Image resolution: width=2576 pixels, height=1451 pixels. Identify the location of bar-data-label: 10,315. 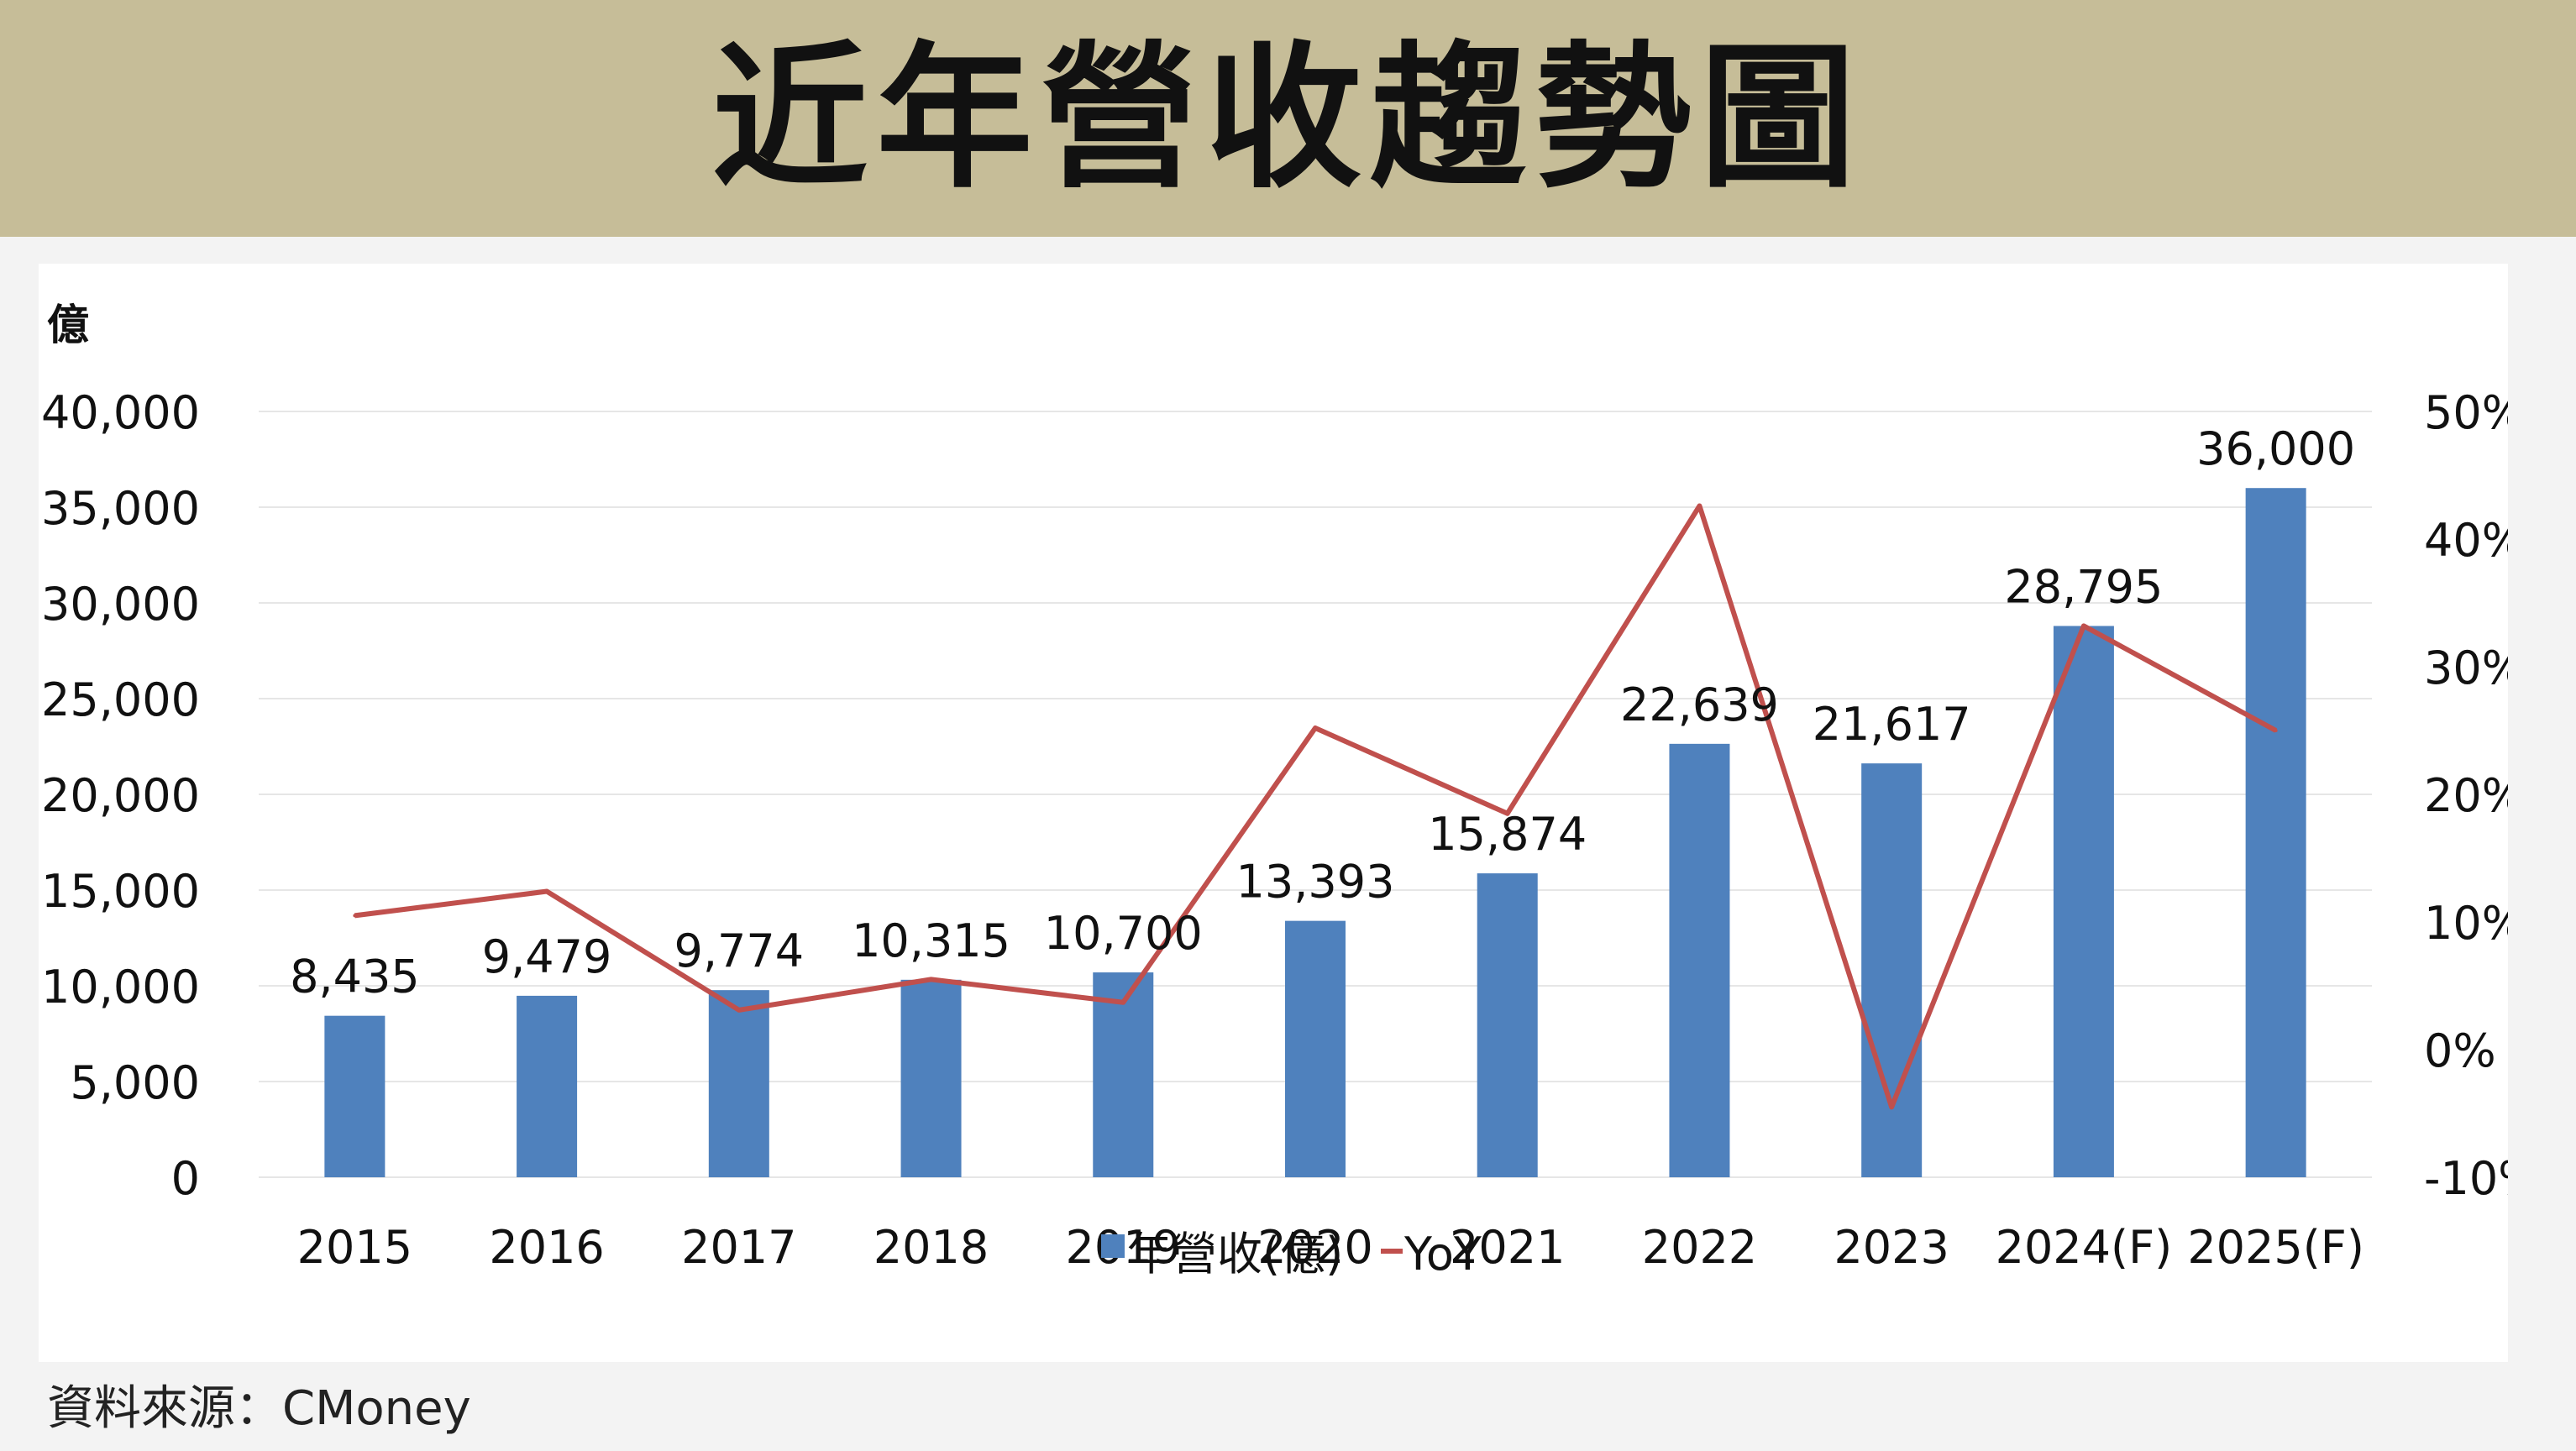
(931, 940).